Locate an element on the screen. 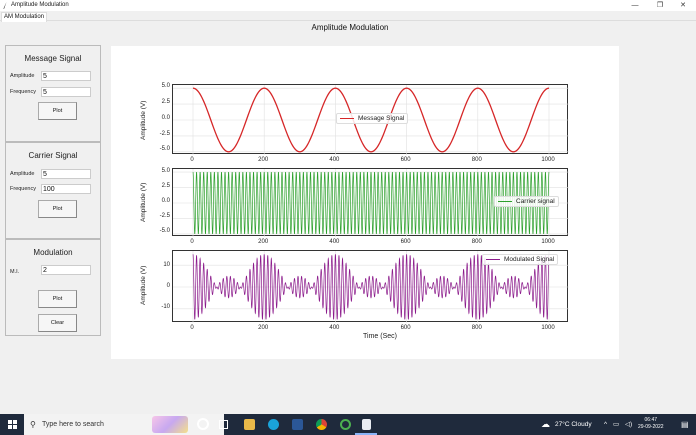  taskbar-clock: 06:47 29-09-2022 is located at coordinates (651, 424).